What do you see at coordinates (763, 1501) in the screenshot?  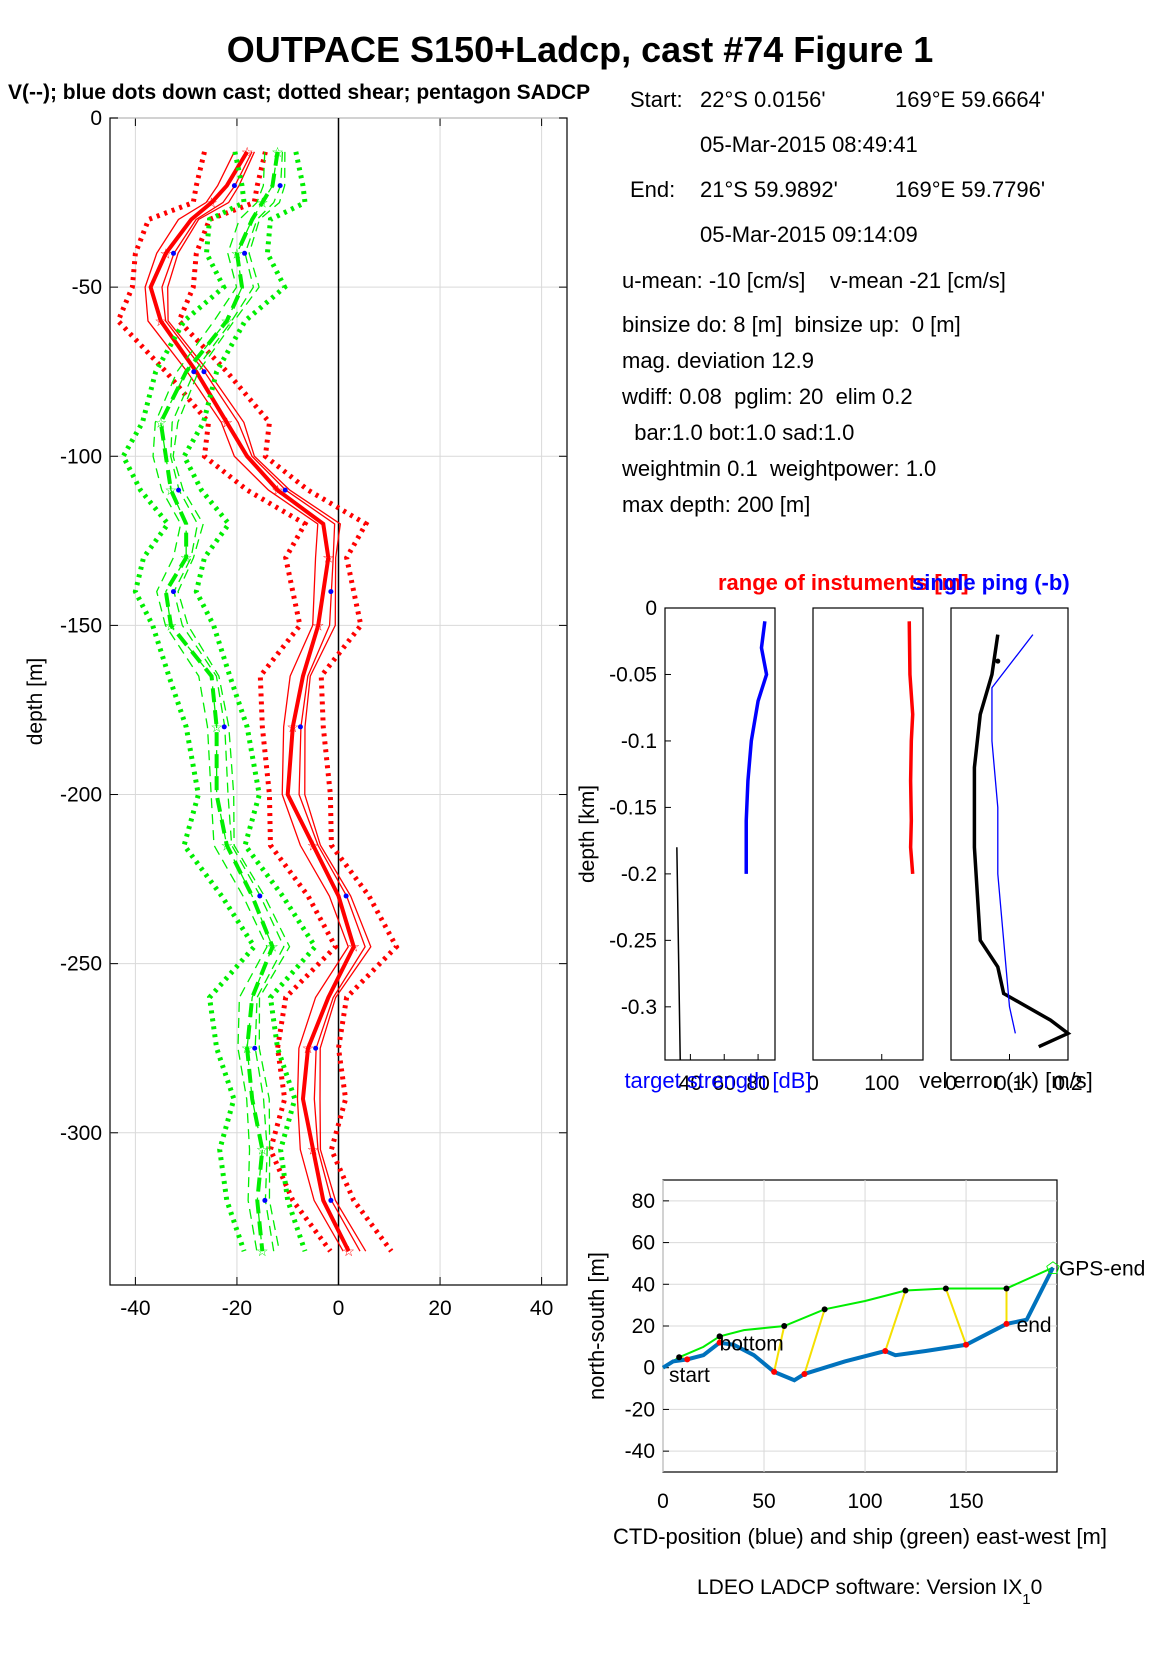 I see `x-tick-label: 50` at bounding box center [763, 1501].